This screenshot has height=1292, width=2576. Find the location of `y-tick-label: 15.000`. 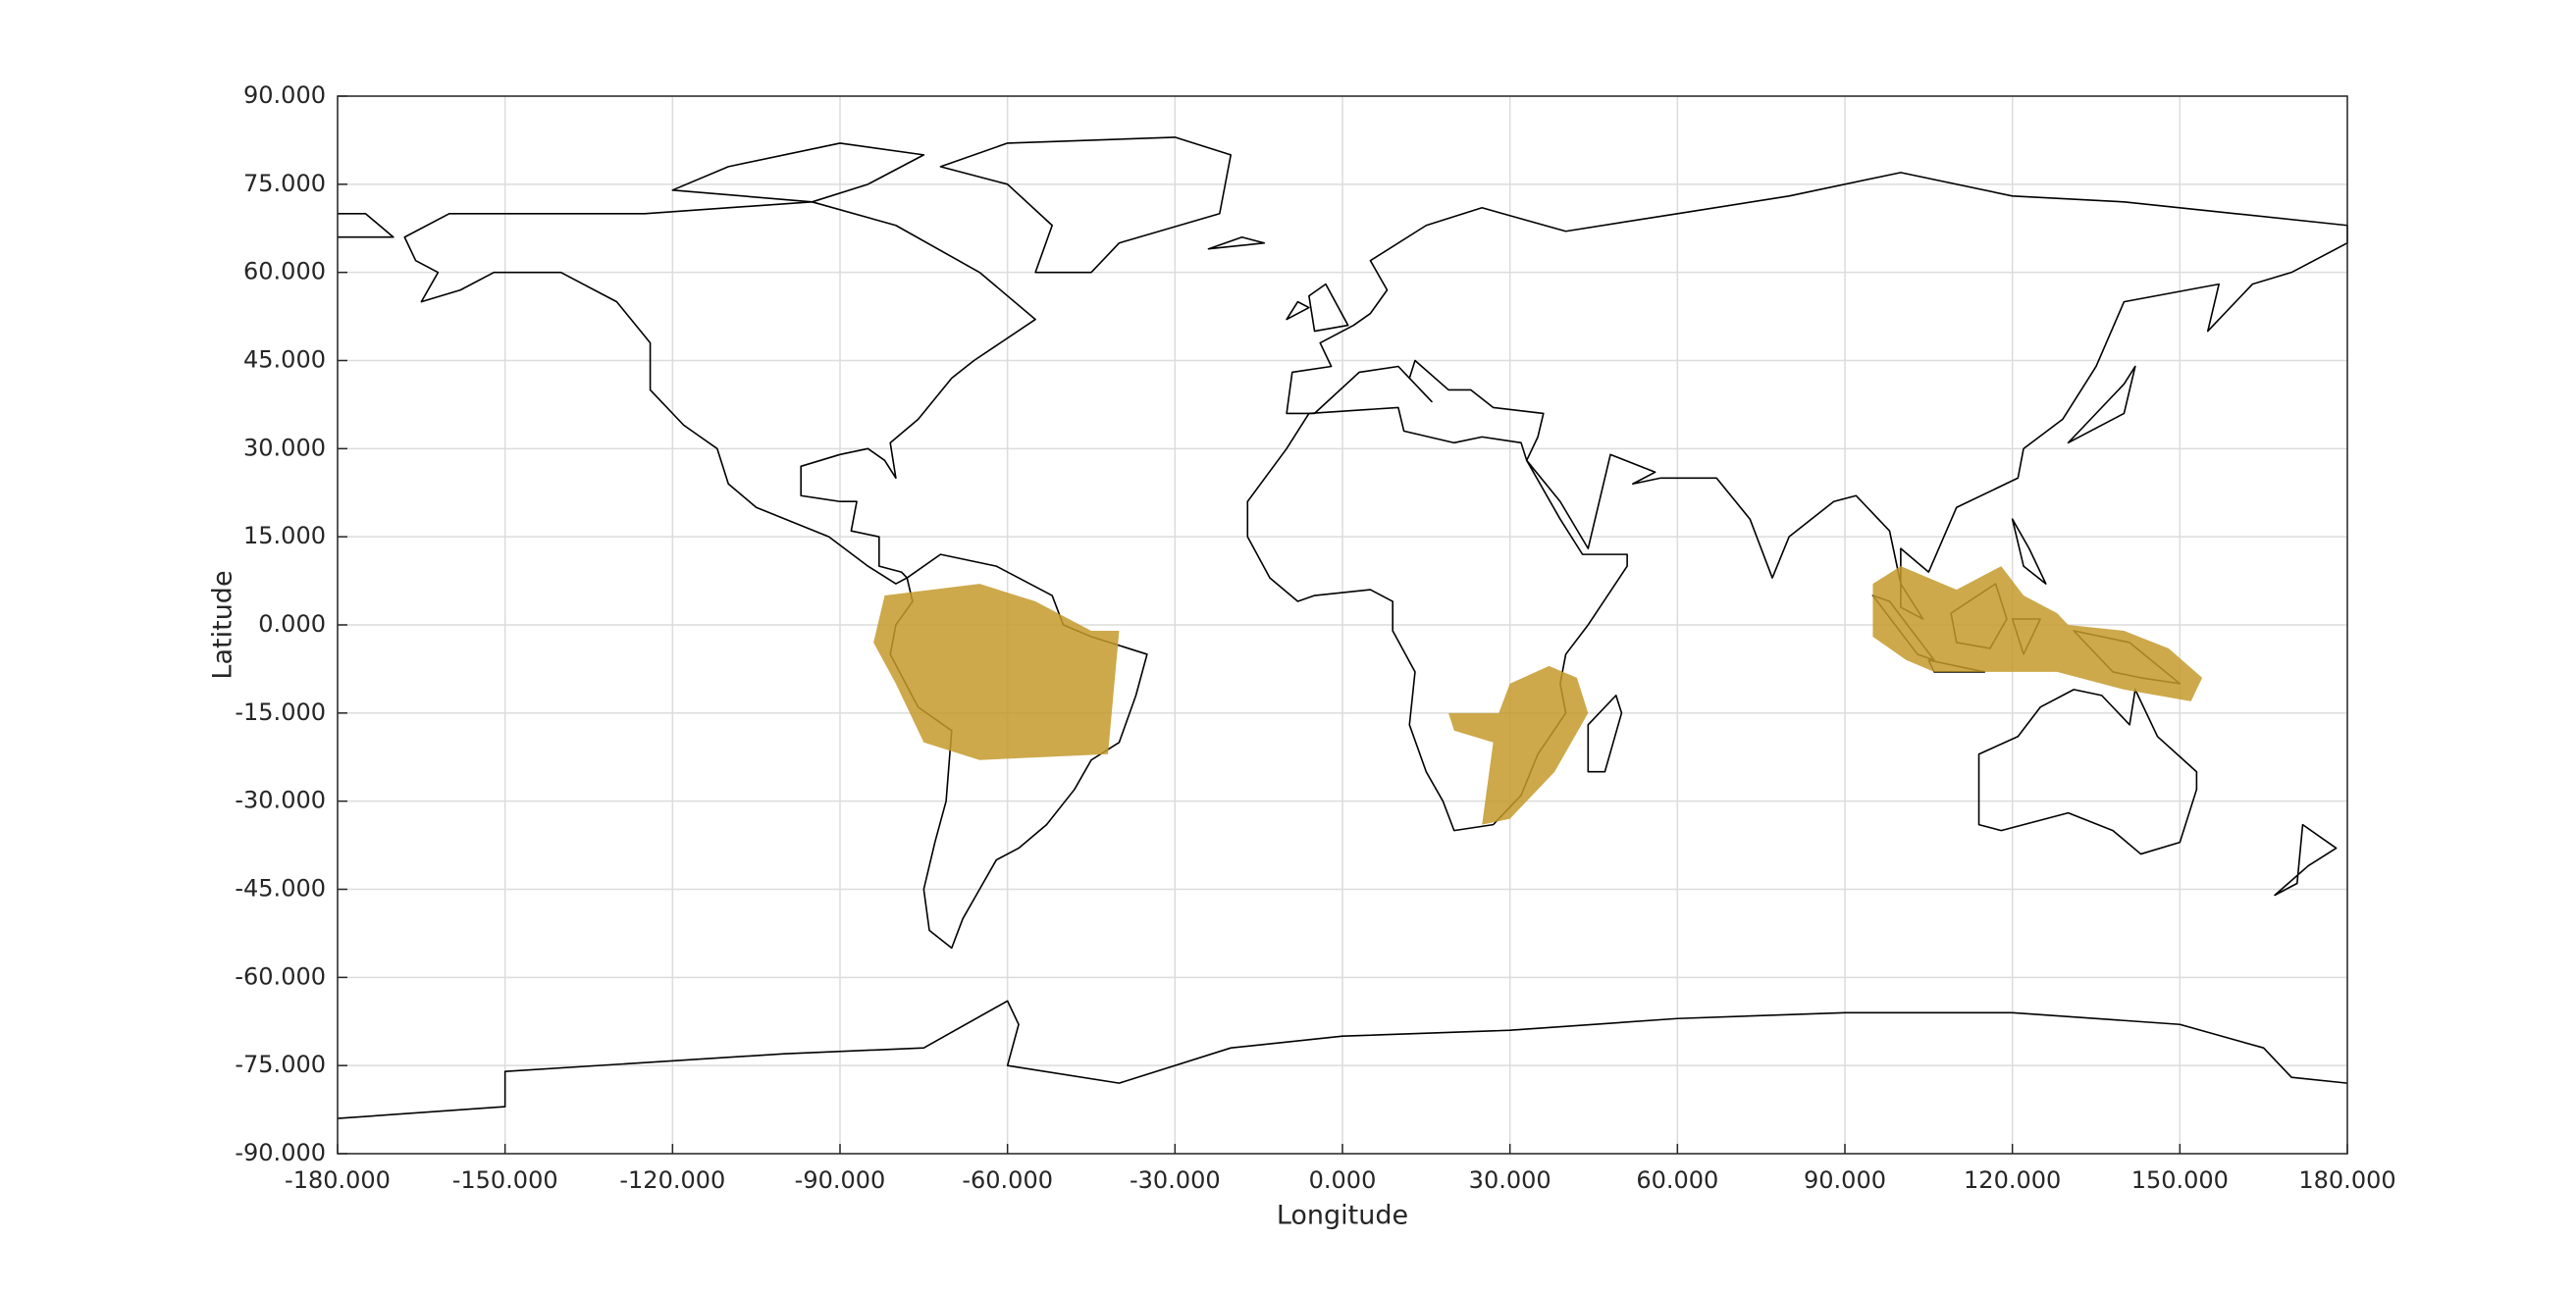

y-tick-label: 15.000 is located at coordinates (284, 535).